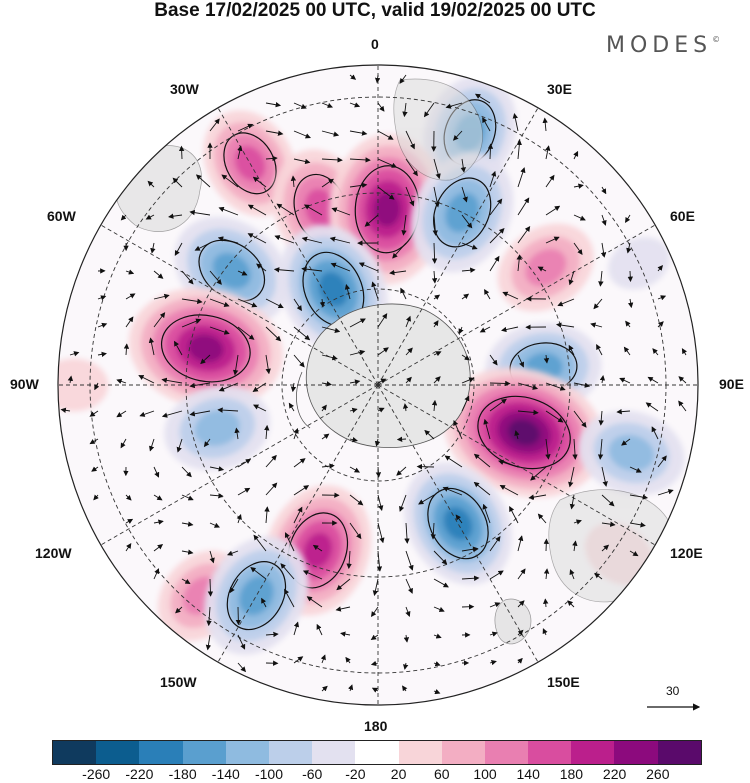 The image size is (750, 783). I want to click on lon-label-180: 180, so click(376, 726).